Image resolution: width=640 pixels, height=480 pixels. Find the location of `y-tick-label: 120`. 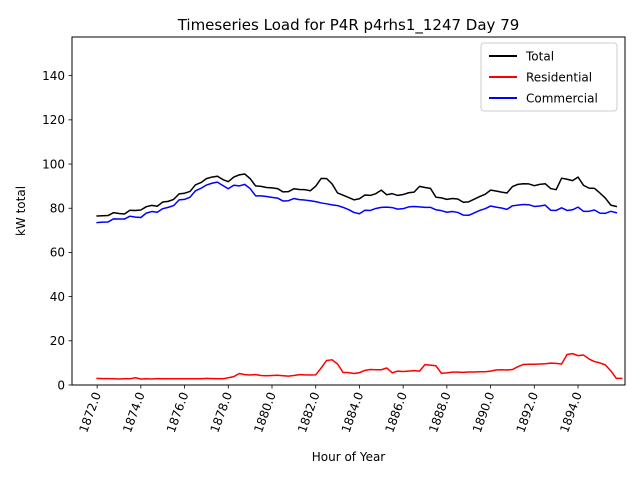

y-tick-label: 120 is located at coordinates (53, 120).